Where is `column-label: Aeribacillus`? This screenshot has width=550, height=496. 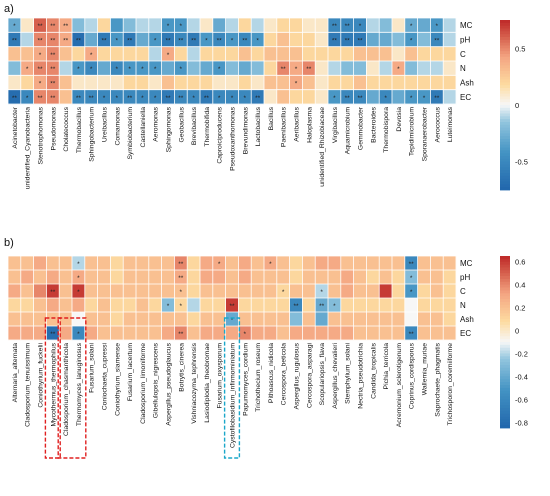
column-label: Aeribacillus is located at coordinates (297, 123).